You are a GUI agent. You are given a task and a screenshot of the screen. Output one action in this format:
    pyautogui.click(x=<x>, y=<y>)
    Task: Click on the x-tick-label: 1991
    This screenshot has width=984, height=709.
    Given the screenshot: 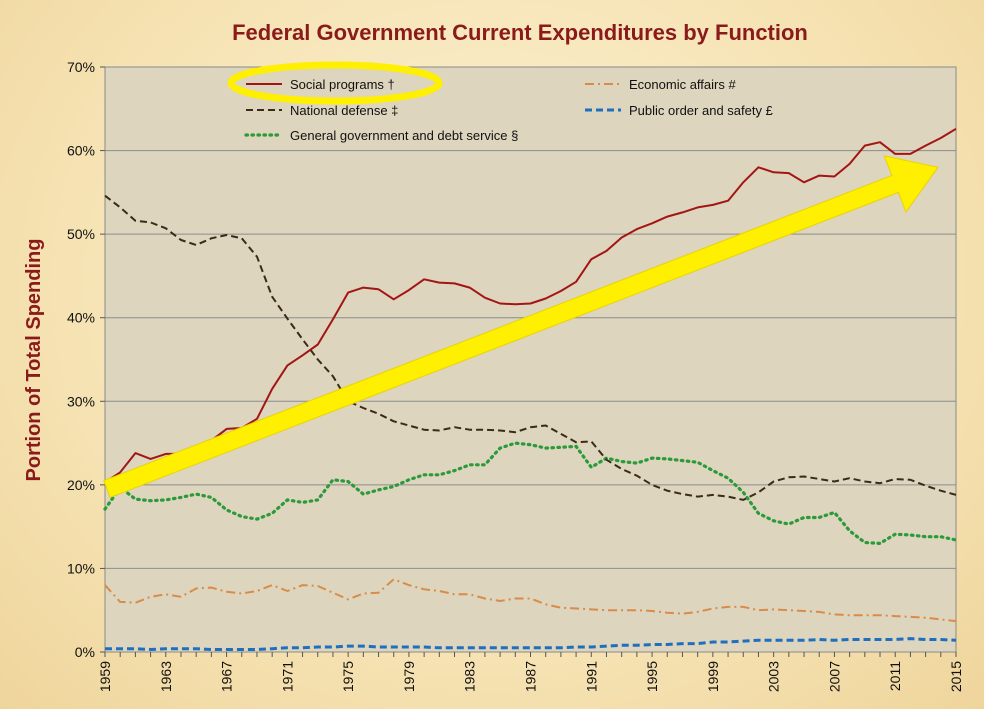 What is the action you would take?
    pyautogui.click(x=591, y=676)
    